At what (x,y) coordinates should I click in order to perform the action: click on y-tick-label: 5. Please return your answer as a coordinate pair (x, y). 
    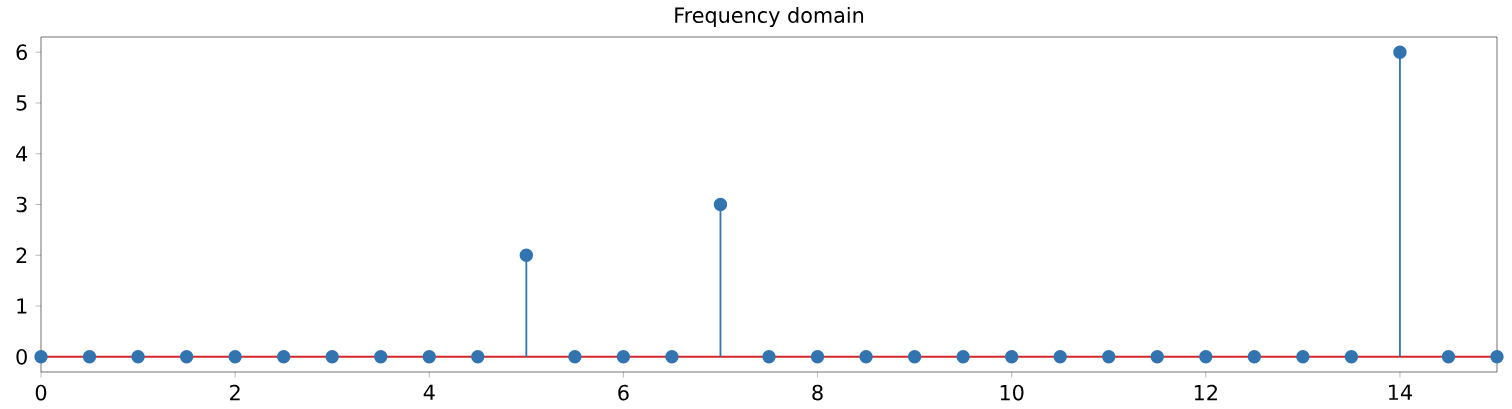
    Looking at the image, I should click on (21, 103).